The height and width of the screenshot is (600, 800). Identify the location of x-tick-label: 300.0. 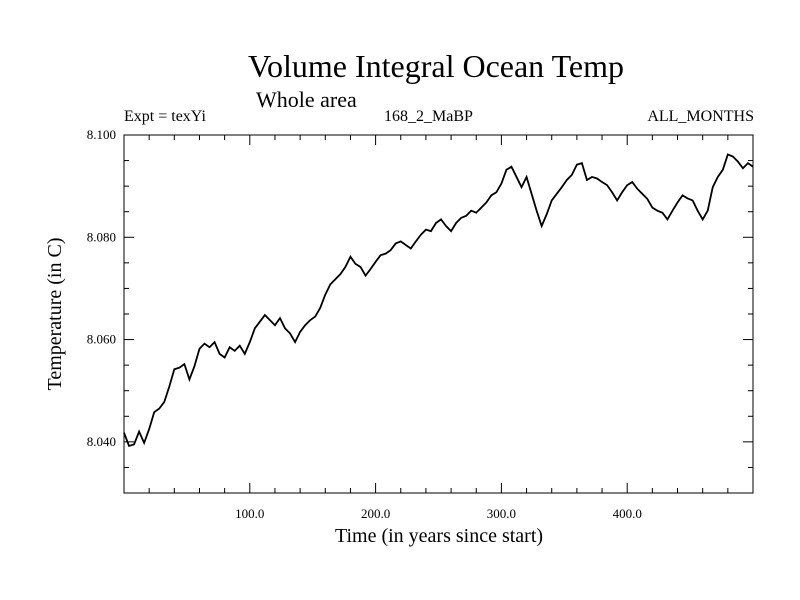
(501, 513).